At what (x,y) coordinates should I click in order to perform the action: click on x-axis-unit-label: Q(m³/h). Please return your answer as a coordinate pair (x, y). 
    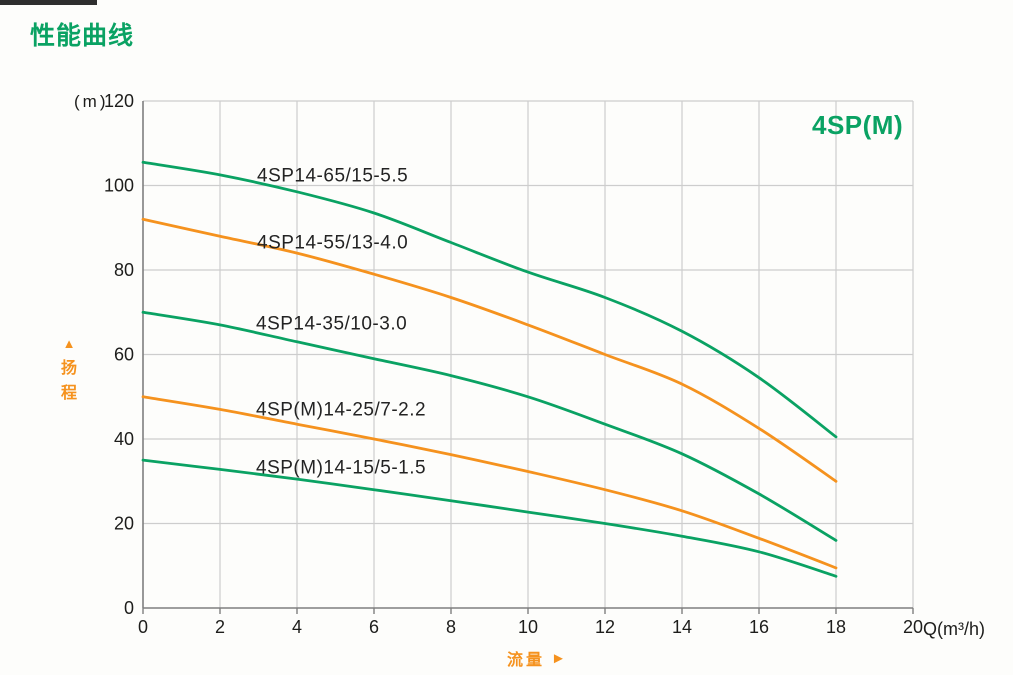
    Looking at the image, I should click on (954, 629).